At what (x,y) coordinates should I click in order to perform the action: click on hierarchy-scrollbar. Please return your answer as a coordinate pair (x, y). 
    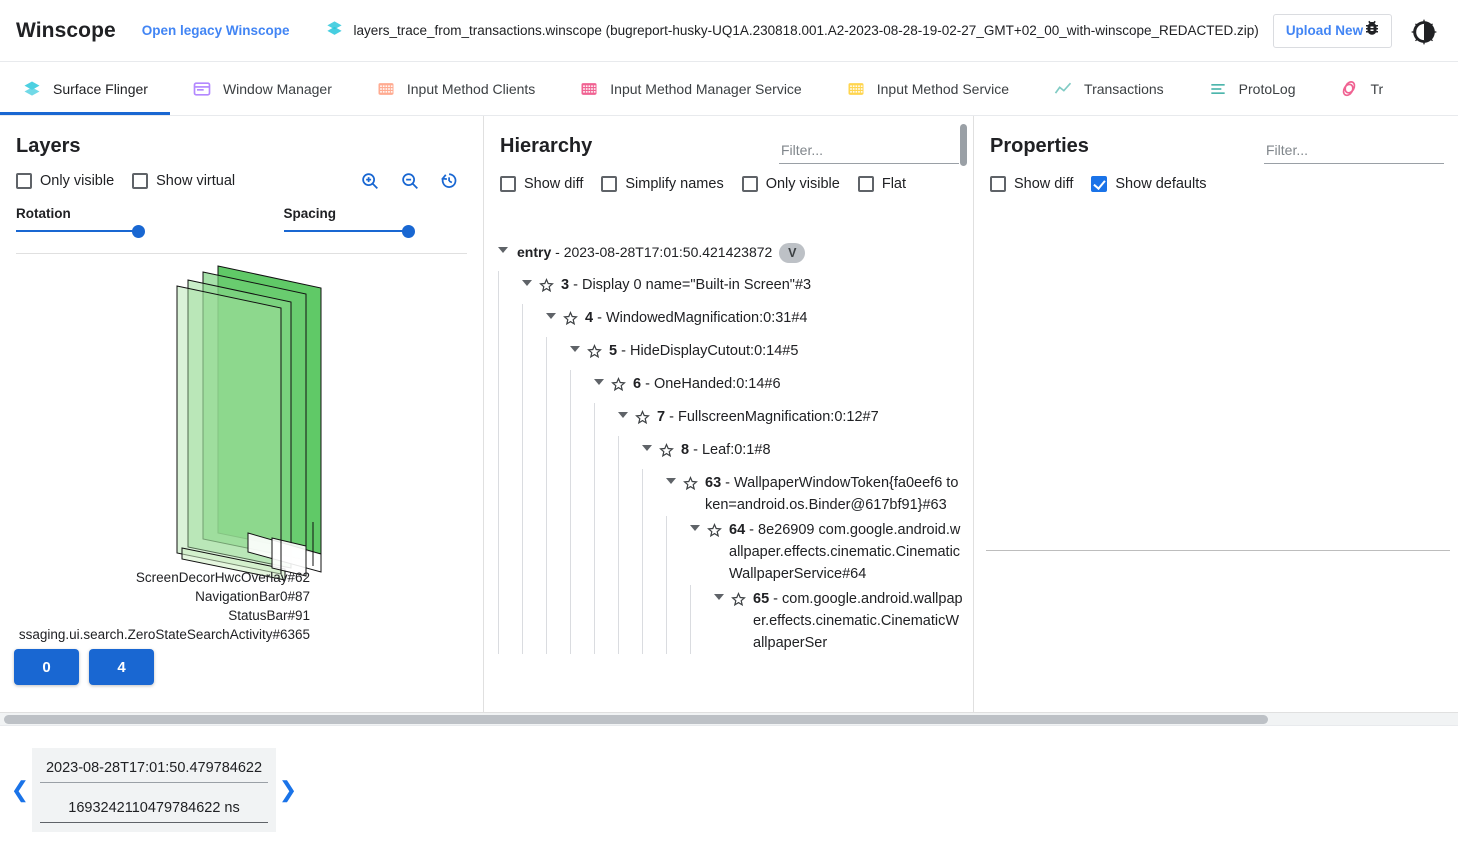
    Looking at the image, I should click on (963, 145).